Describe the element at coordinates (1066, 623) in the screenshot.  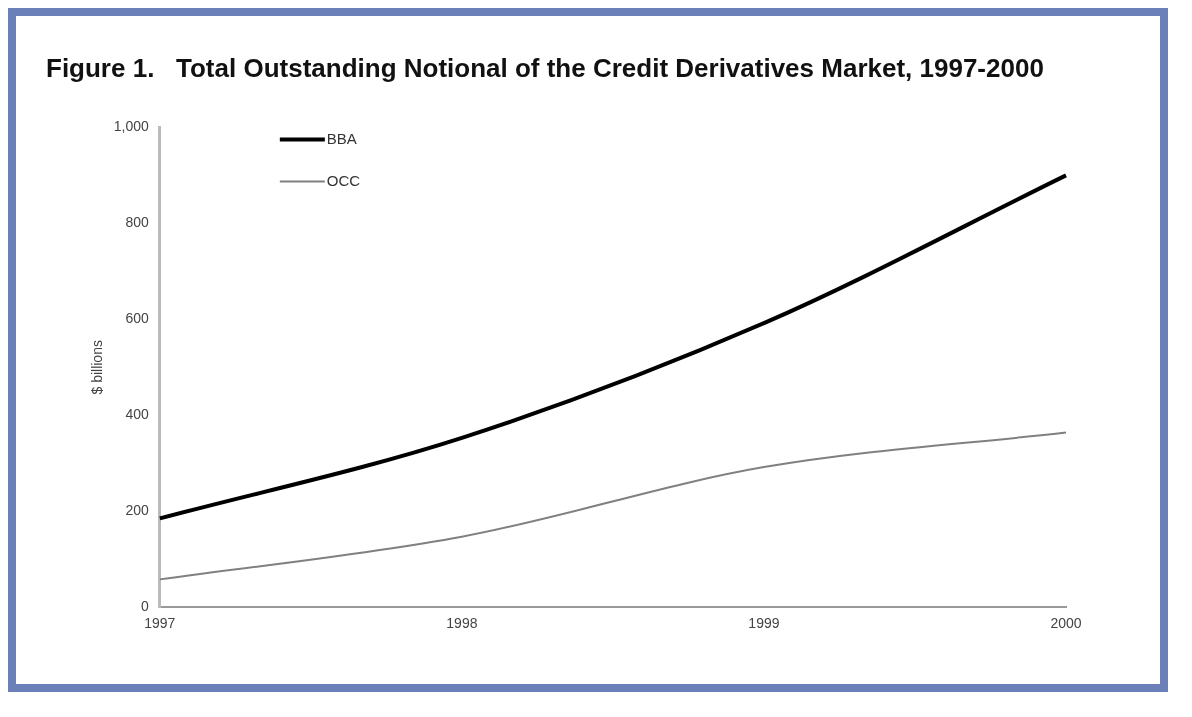
I see `x-tick-label: 2000` at that location.